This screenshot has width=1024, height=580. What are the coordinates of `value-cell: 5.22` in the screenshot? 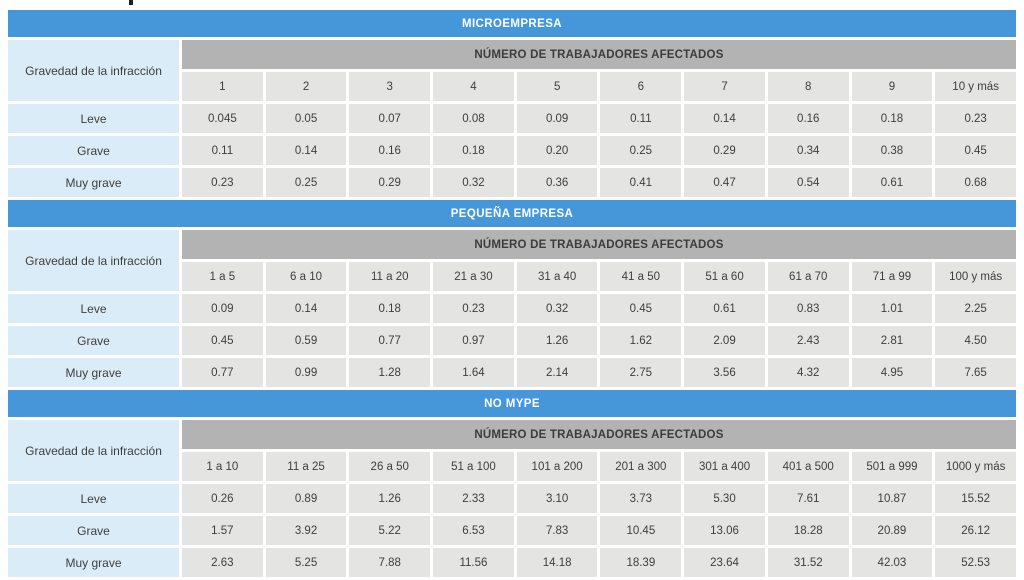 It's located at (390, 530).